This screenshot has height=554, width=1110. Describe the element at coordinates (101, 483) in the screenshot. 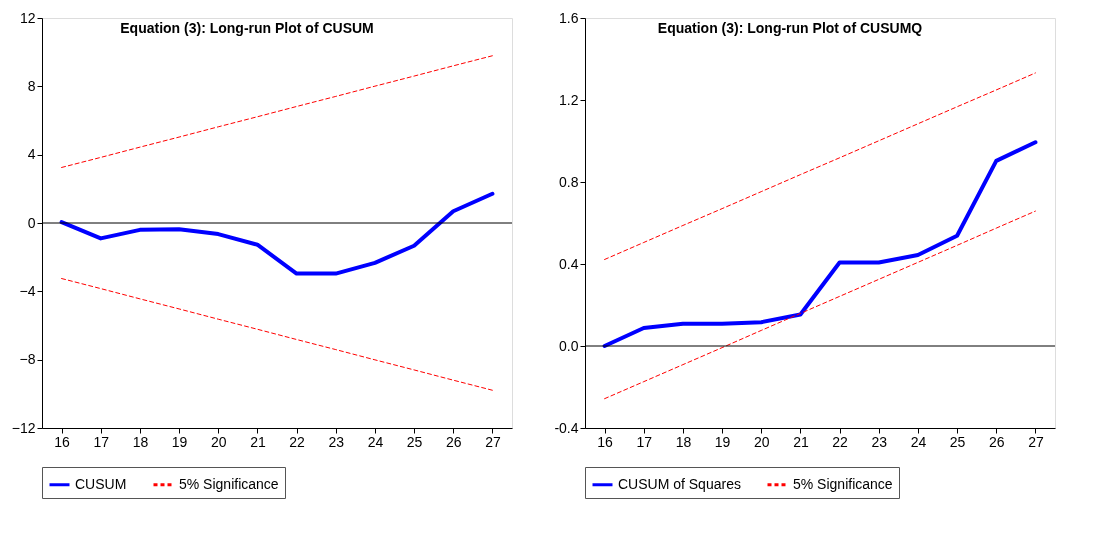

I see `legend-label: CUSUM` at that location.